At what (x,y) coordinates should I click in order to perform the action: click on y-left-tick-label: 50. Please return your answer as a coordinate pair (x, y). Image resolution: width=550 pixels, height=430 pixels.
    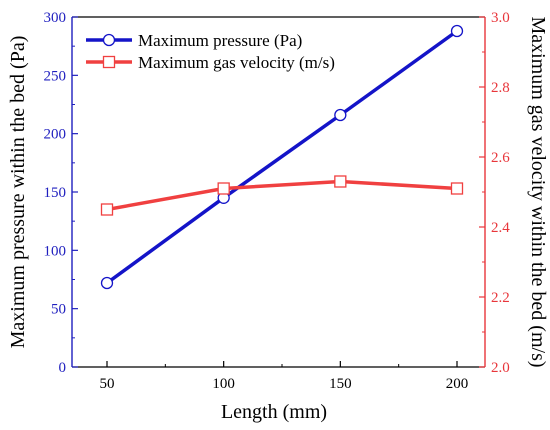
    Looking at the image, I should click on (58, 310).